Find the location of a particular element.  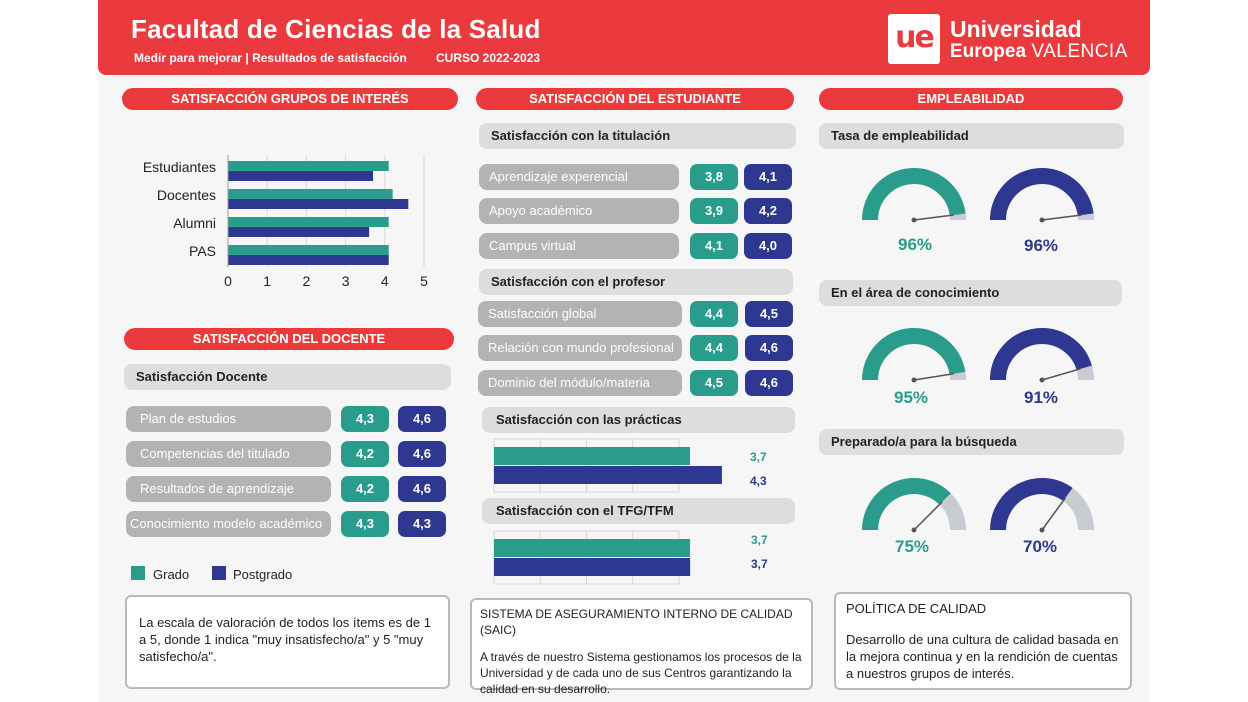

docente-row-label: Competencias del titulado is located at coordinates (228, 454).